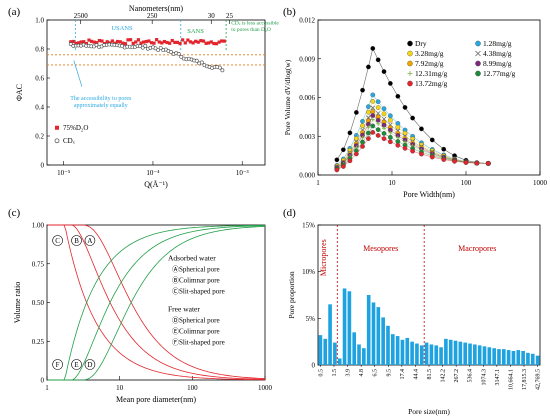 Image resolution: width=550 pixels, height=419 pixels. What do you see at coordinates (337, 170) in the screenshot?
I see `panel-b-point` at bounding box center [337, 170].